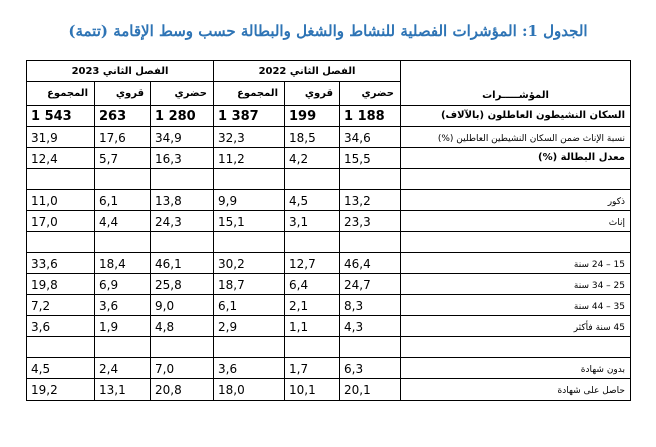 This screenshot has height=447, width=656. I want to click on cell-total-2022: 15,1, so click(249, 221).